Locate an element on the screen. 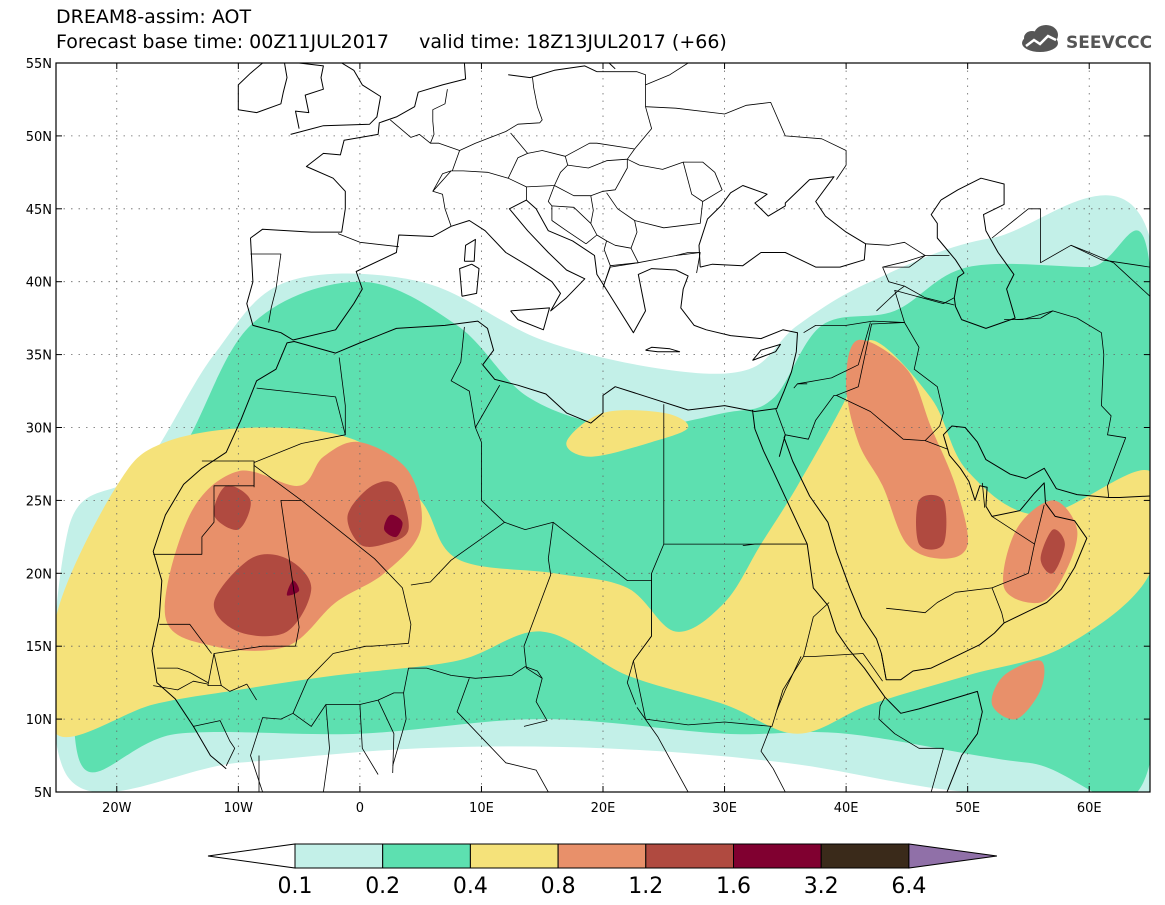 This screenshot has width=1165, height=905. lon-label: 30E is located at coordinates (724, 808).